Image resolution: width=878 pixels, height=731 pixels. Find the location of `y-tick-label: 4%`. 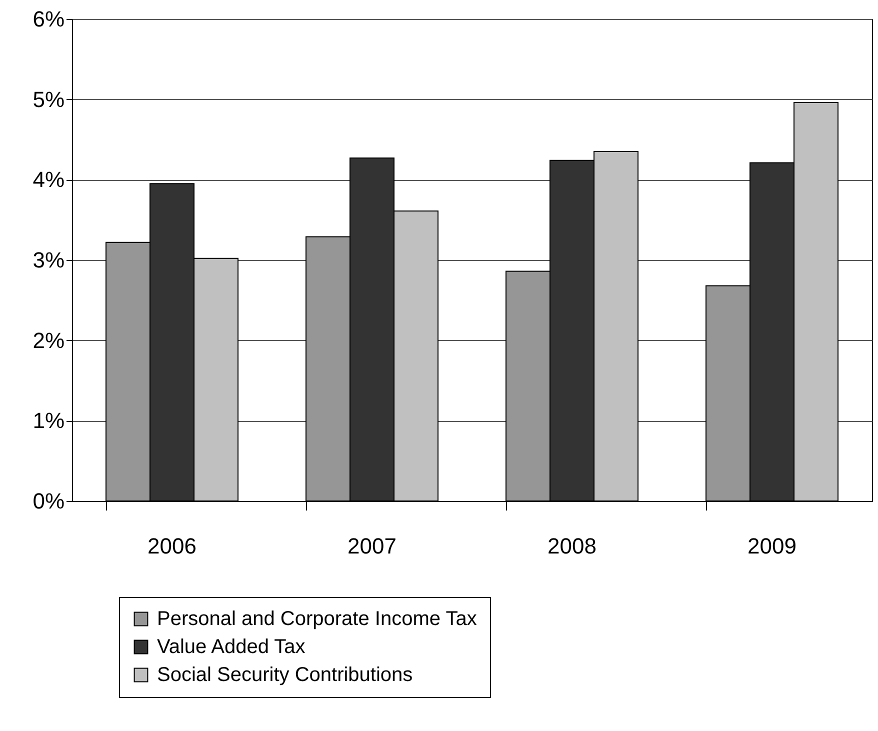

y-tick-label: 4% is located at coordinates (48, 179).